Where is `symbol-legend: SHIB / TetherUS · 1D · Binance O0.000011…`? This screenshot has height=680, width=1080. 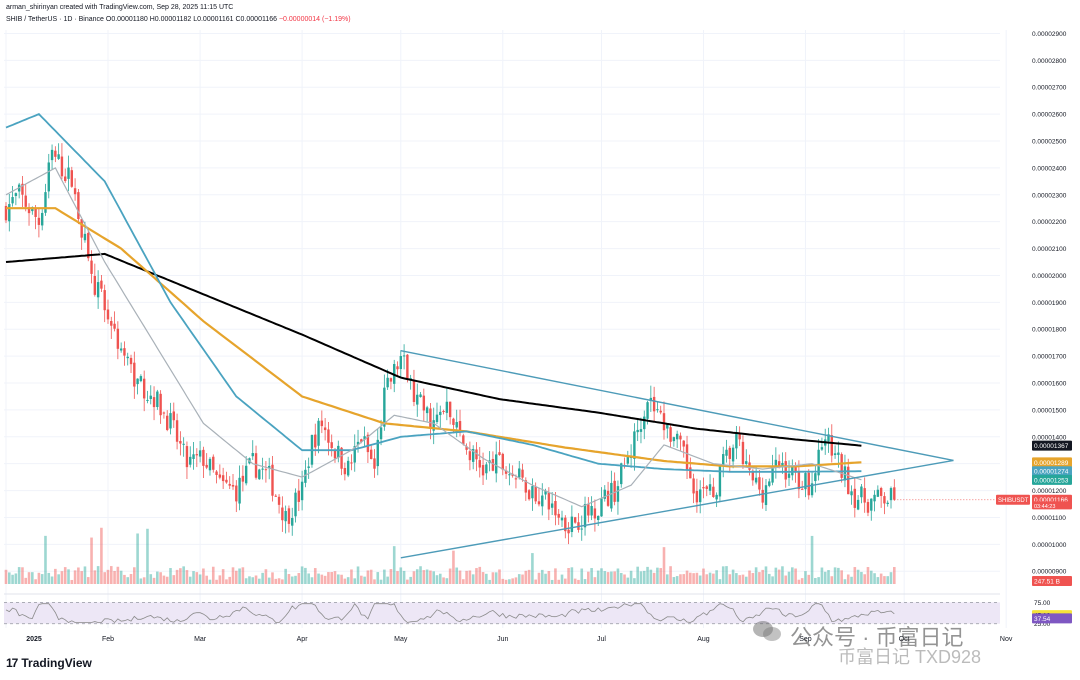 symbol-legend: SHIB / TetherUS · 1D · Binance O0.000011… is located at coordinates (178, 19).